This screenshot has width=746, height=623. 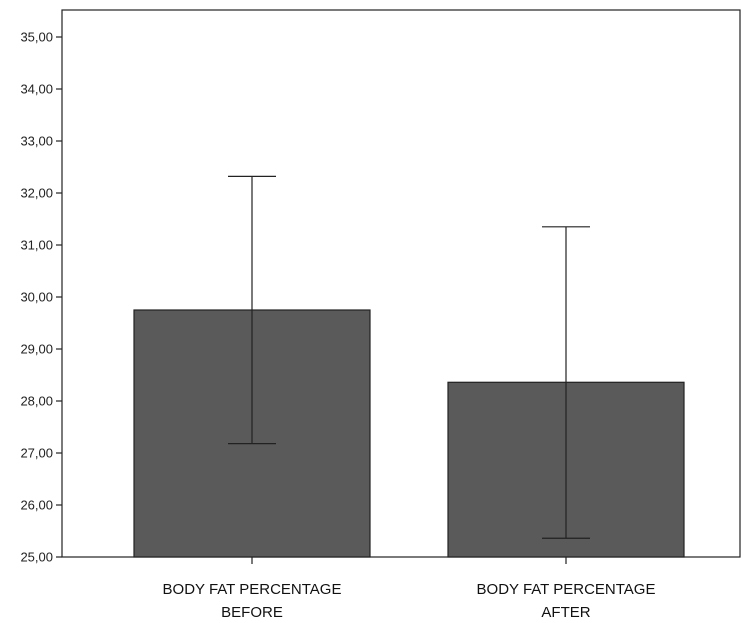 What do you see at coordinates (565, 612) in the screenshot?
I see `x-category-label-line2: AFTER` at bounding box center [565, 612].